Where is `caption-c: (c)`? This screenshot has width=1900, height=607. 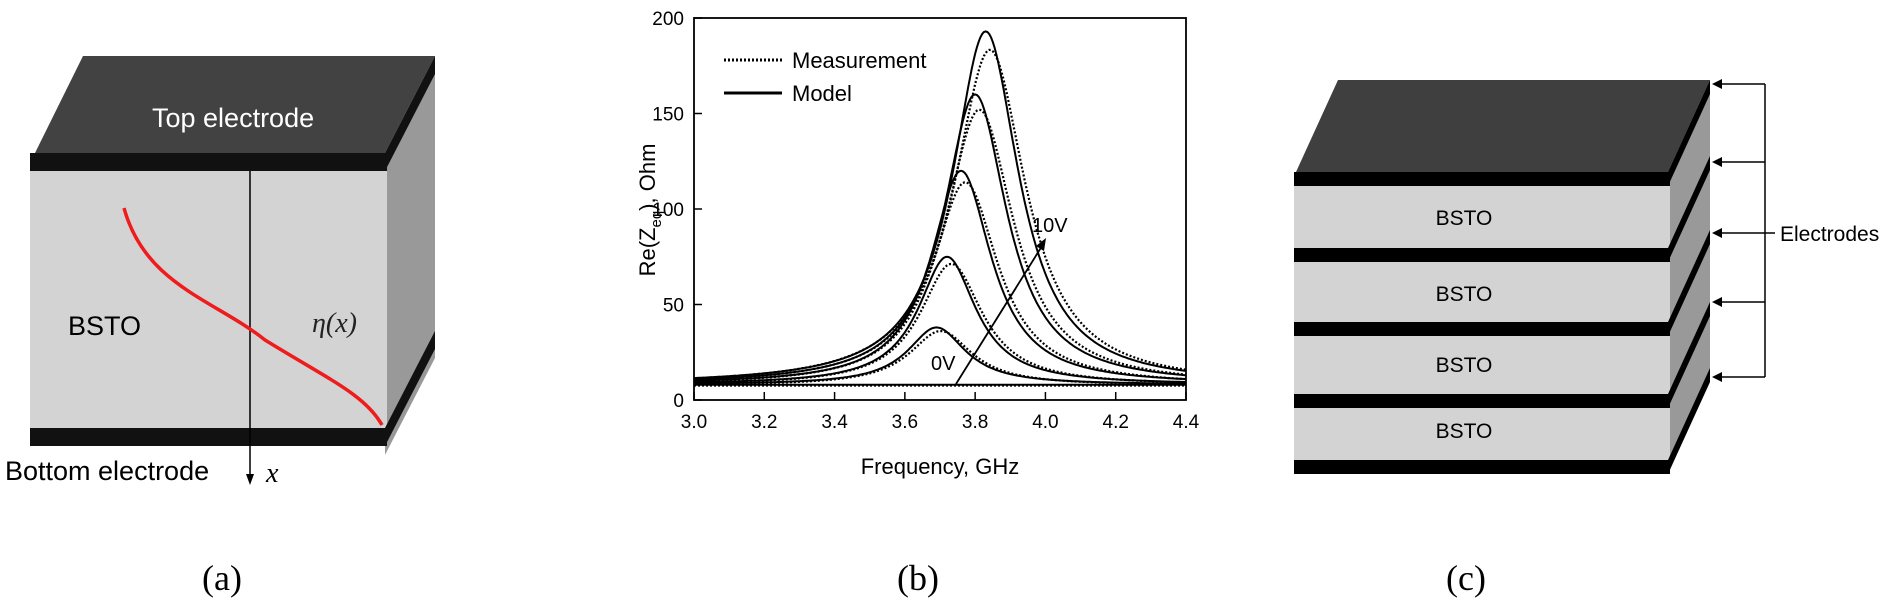
caption-c: (c) is located at coordinates (1466, 578).